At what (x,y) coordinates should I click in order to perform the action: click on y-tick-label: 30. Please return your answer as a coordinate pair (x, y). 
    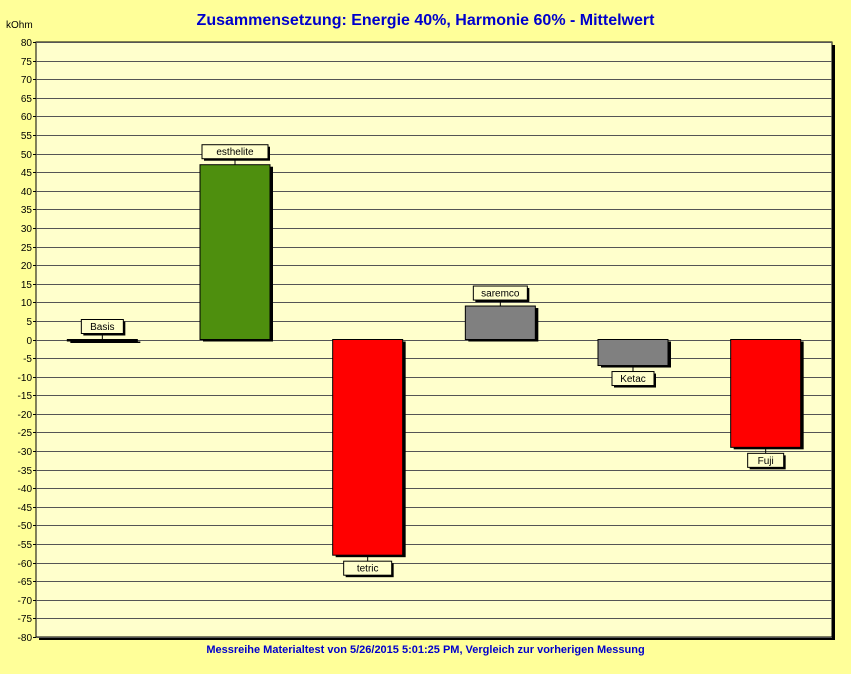
    Looking at the image, I should click on (27, 229).